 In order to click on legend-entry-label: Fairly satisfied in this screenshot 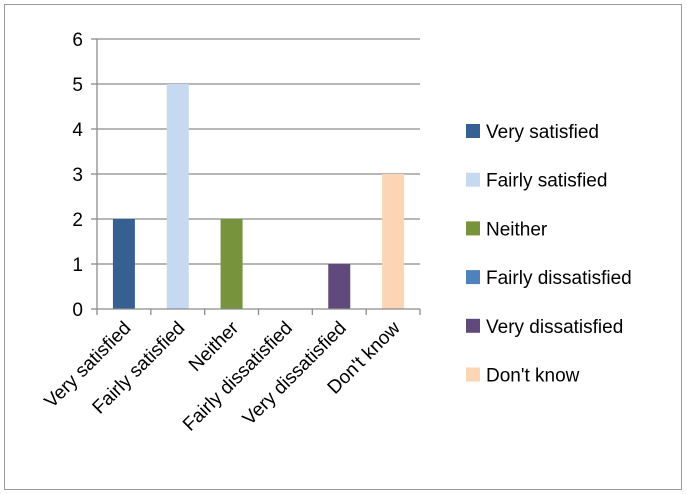, I will do `click(546, 181)`.